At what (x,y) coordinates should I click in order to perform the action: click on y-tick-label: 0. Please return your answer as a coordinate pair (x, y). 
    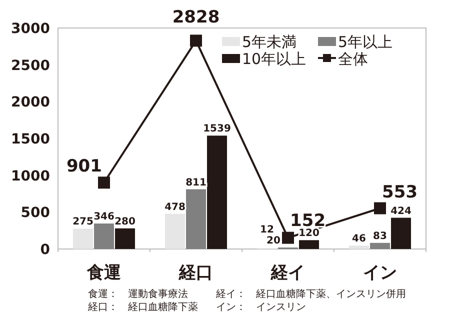
    Looking at the image, I should click on (45, 250).